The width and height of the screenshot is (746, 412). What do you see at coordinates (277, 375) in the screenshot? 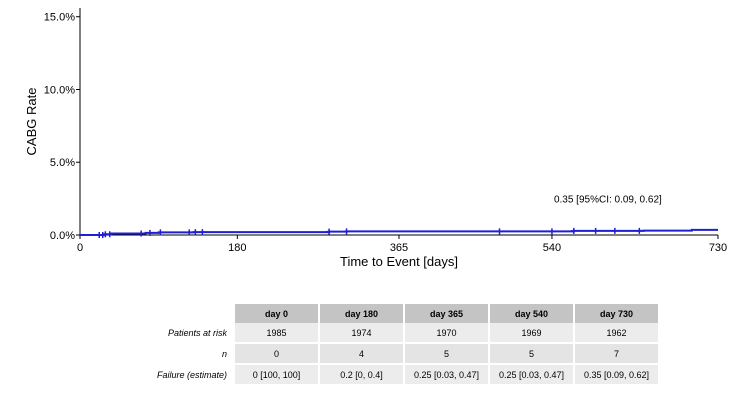
I see `table-cell: 0 [100, 100]` at bounding box center [277, 375].